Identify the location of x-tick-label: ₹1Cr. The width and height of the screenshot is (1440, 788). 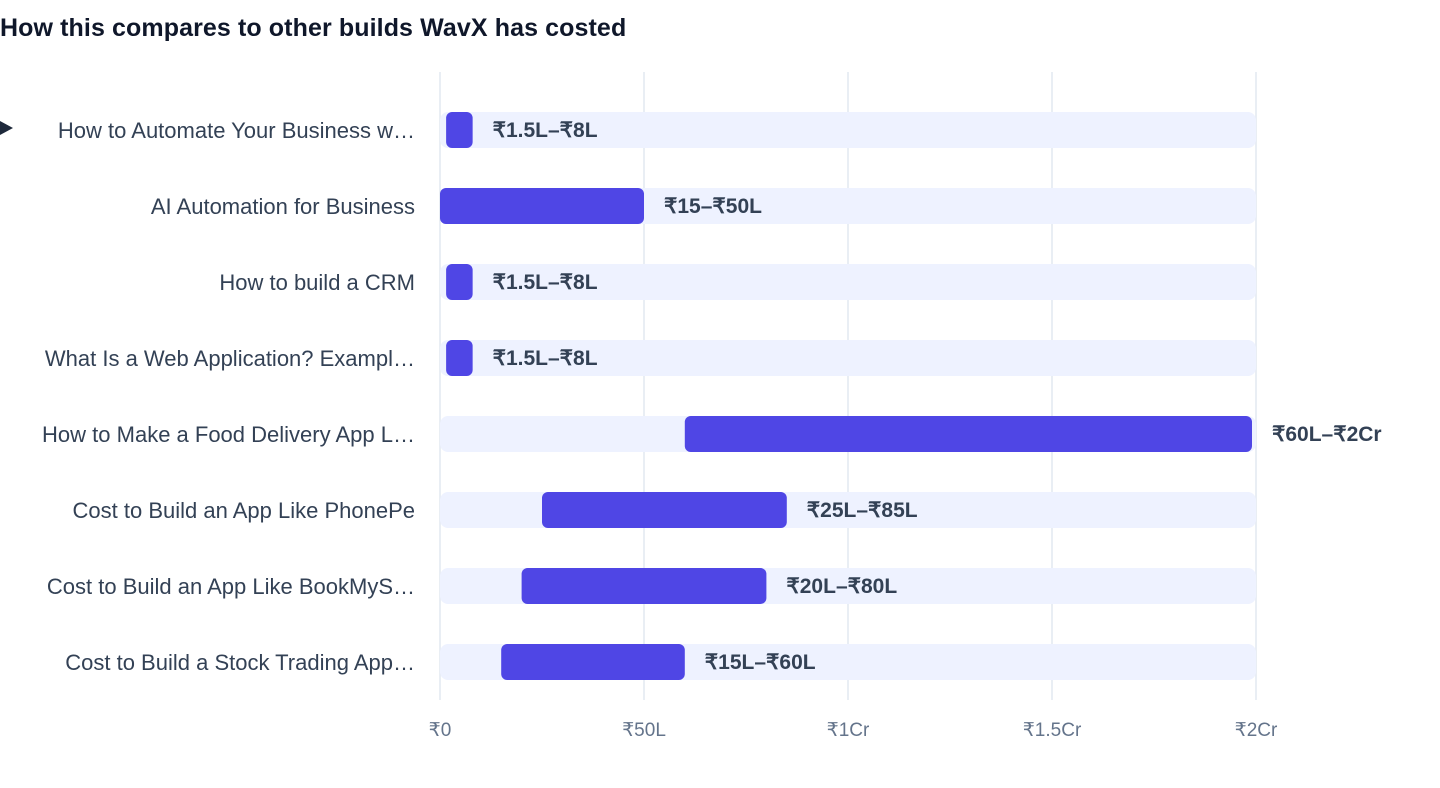
(848, 730).